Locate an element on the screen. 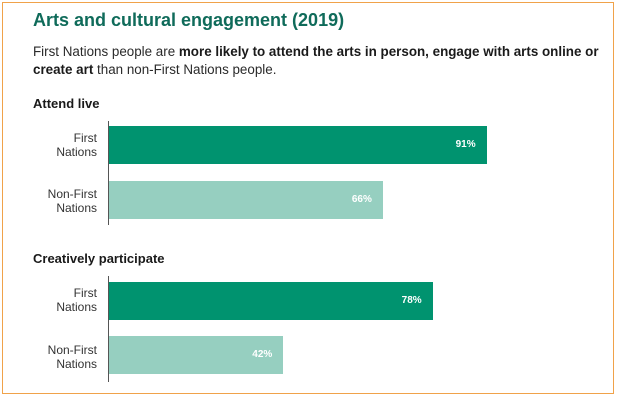  creatively-participate-bar-first-nations: 78% is located at coordinates (271, 301).